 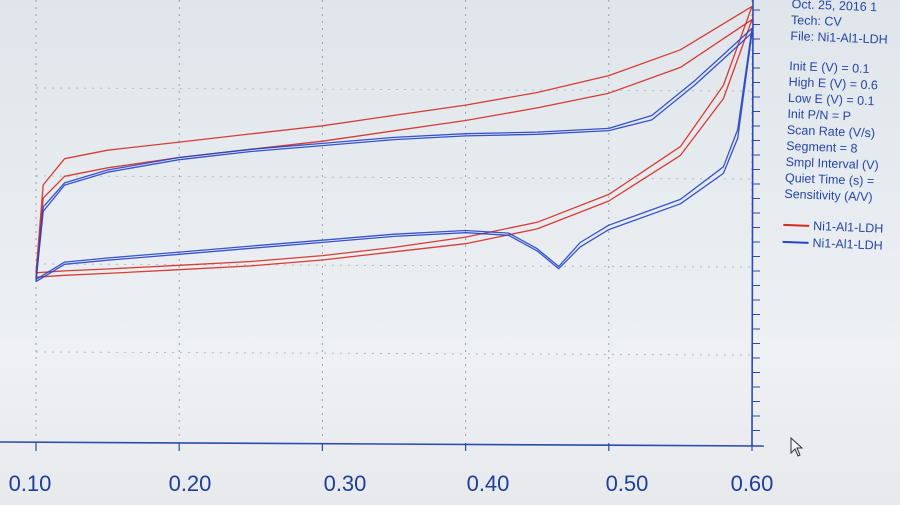 I want to click on legend-swatch-blue, so click(x=795, y=242).